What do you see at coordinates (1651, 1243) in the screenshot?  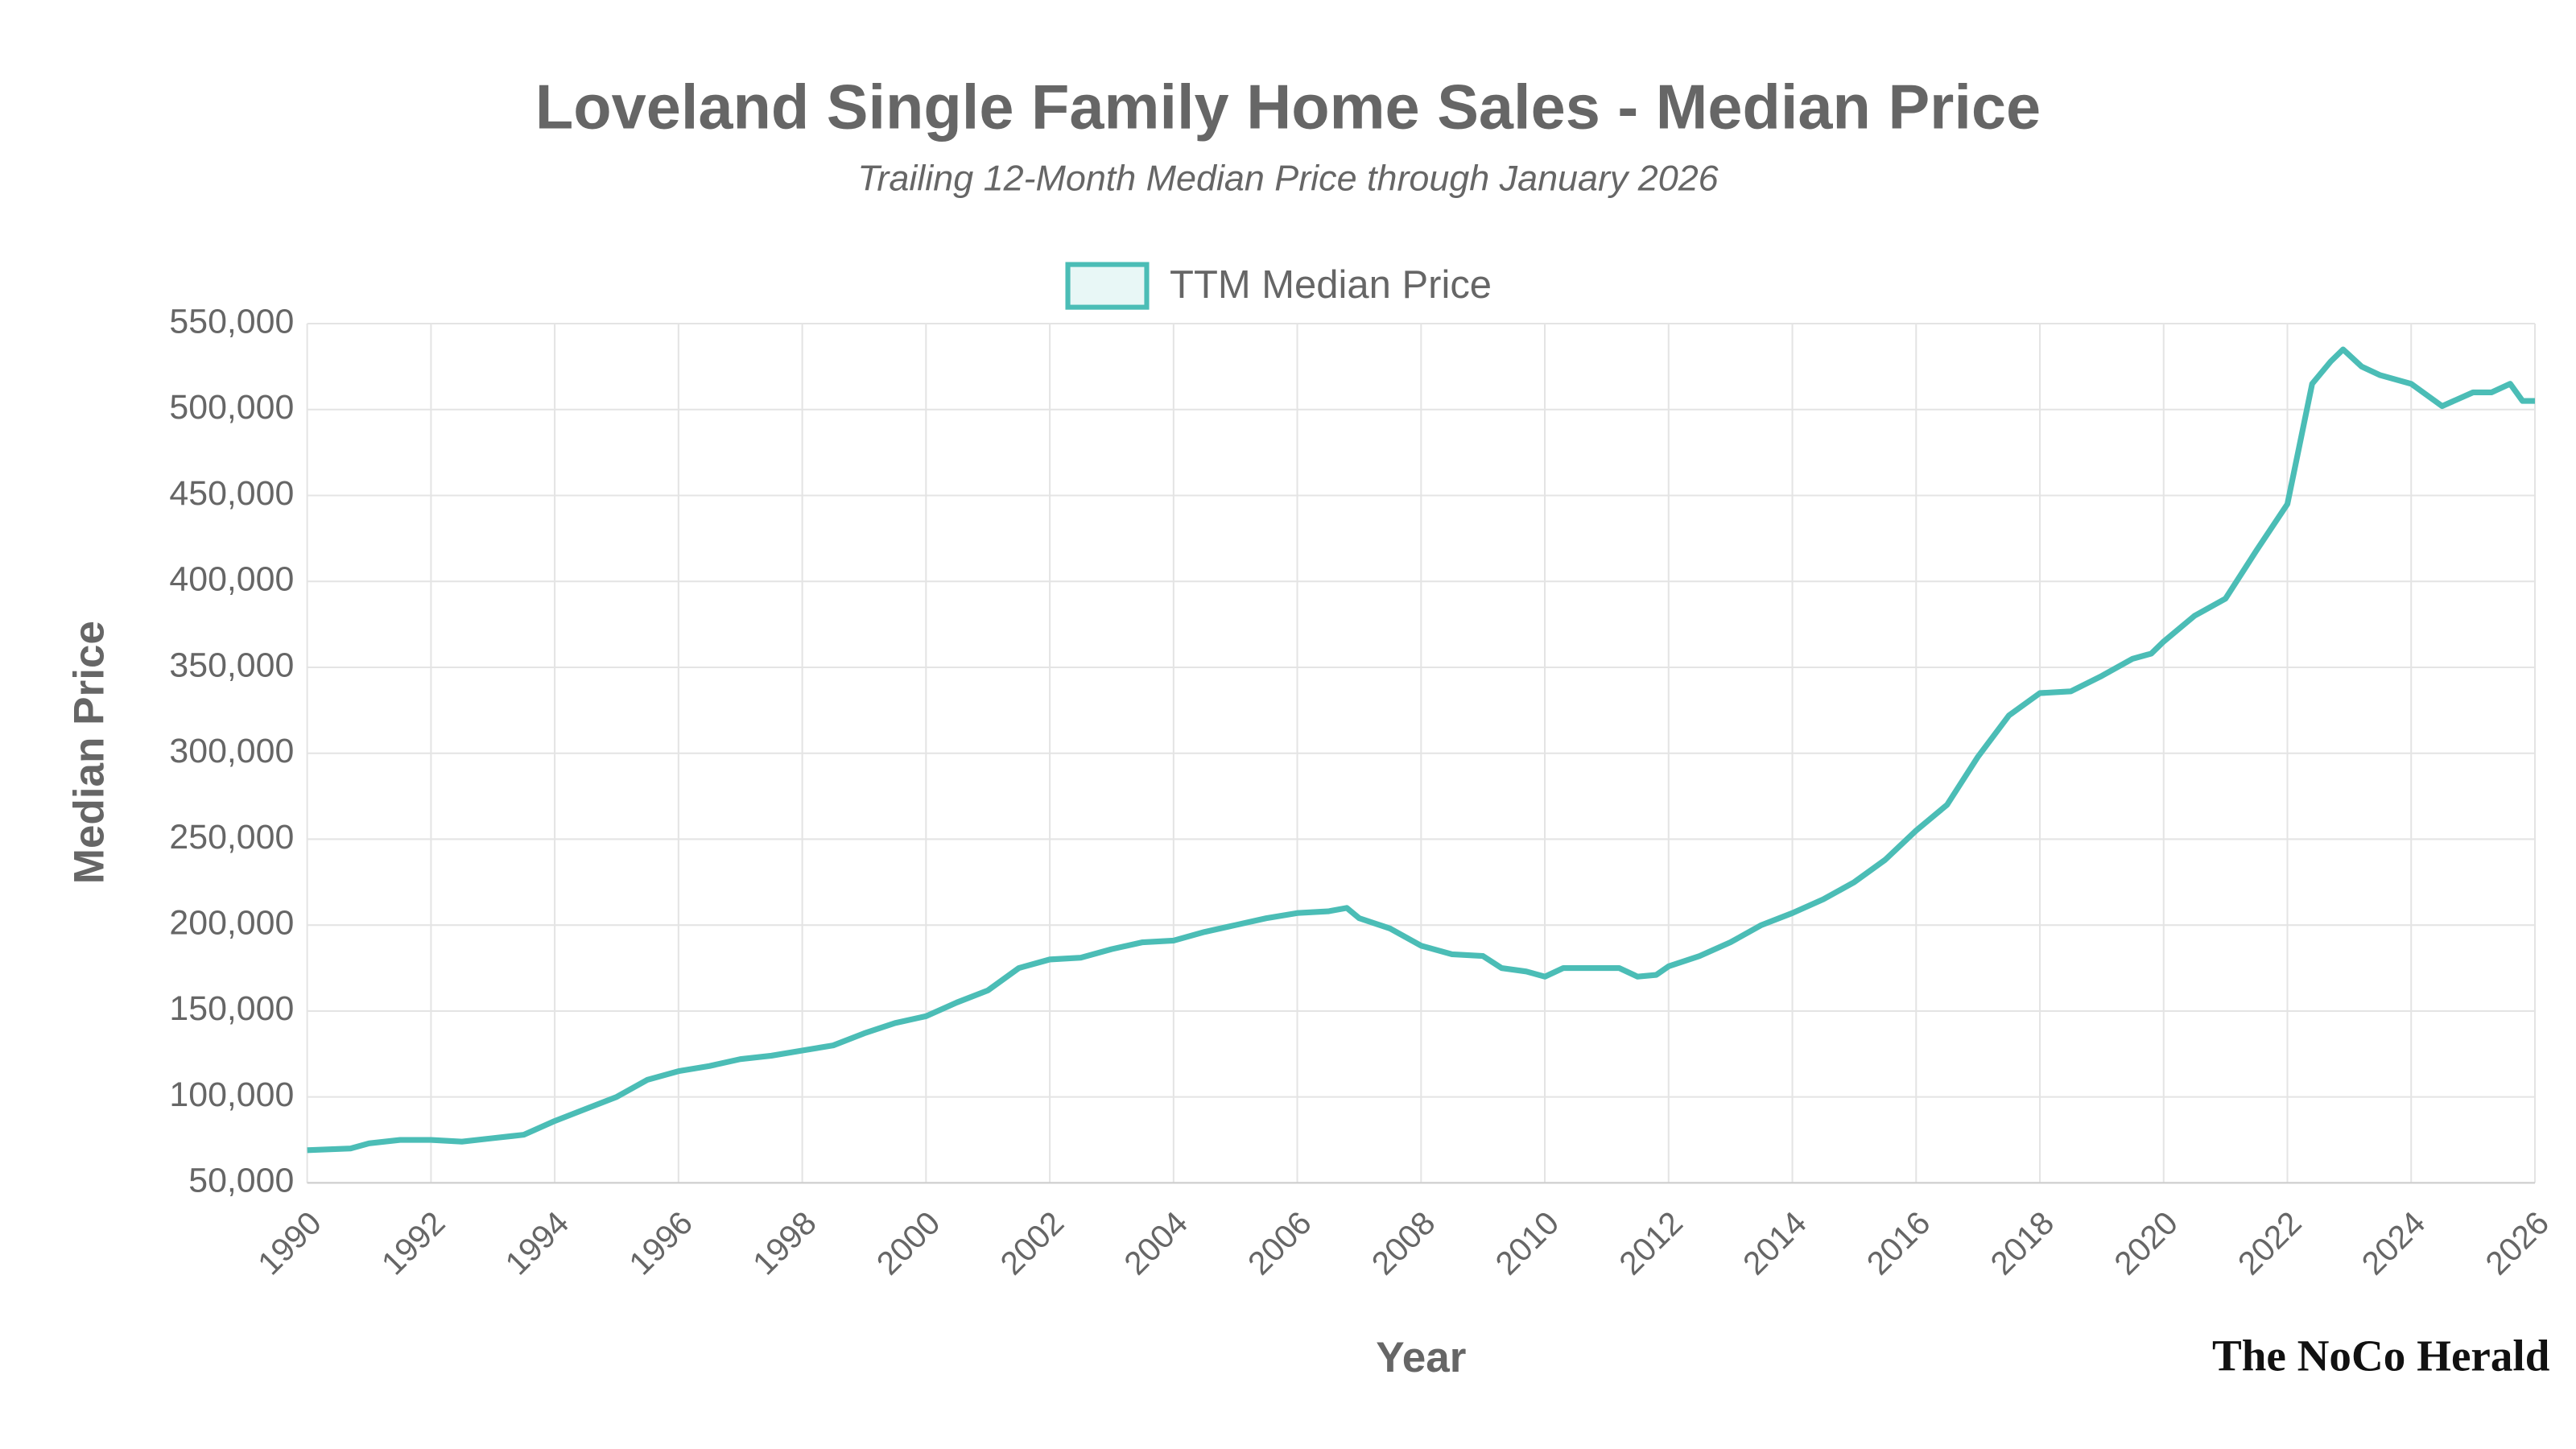 I see `x-tick-label: 2012` at bounding box center [1651, 1243].